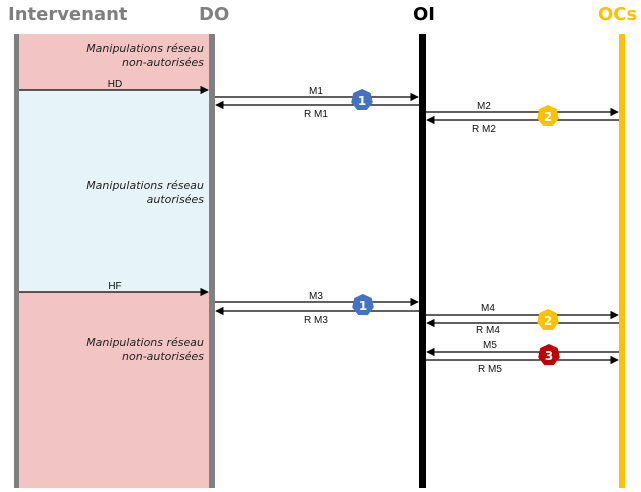 Image resolution: width=641 pixels, height=492 pixels. I want to click on label-m5: M5, so click(490, 345).